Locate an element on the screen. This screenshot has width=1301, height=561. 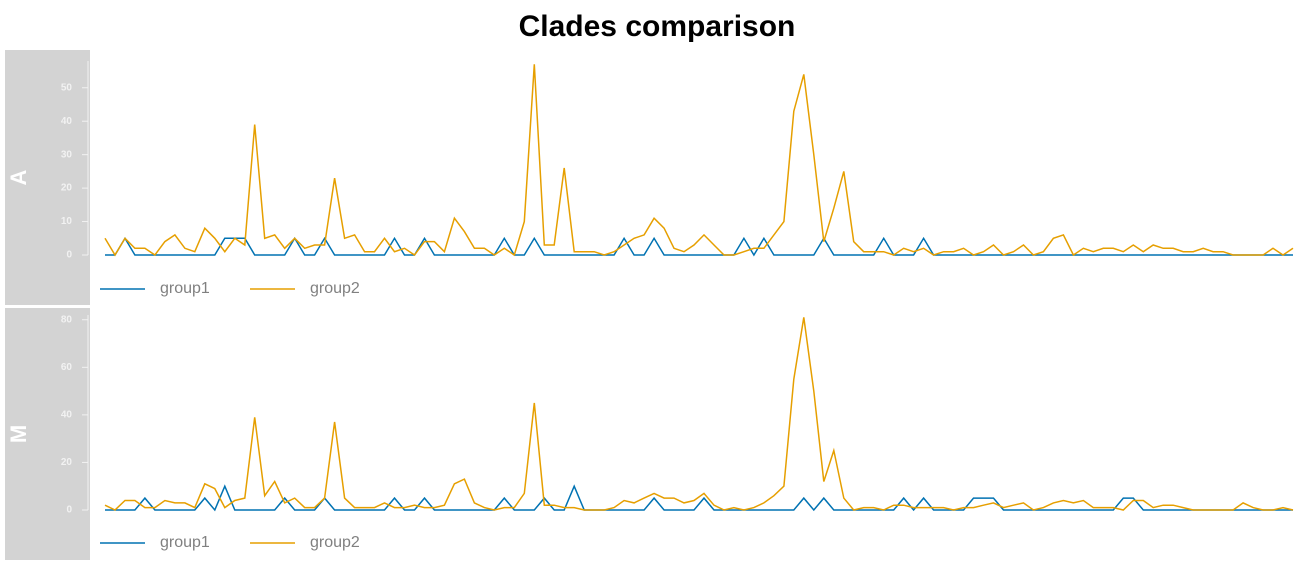
chart-title: Clades comparison is located at coordinates (657, 26).